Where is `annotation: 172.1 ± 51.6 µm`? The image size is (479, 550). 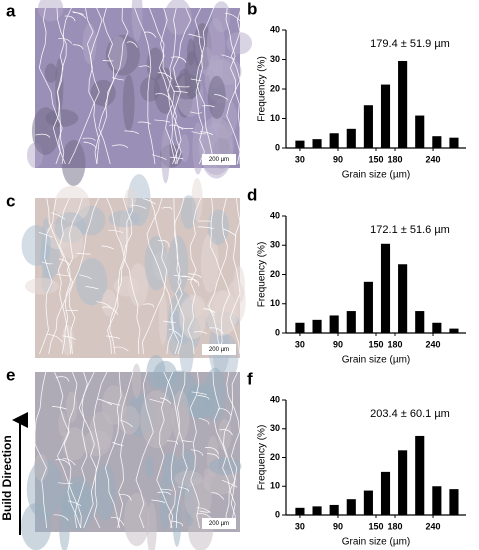
annotation: 172.1 ± 51.6 µm is located at coordinates (410, 230).